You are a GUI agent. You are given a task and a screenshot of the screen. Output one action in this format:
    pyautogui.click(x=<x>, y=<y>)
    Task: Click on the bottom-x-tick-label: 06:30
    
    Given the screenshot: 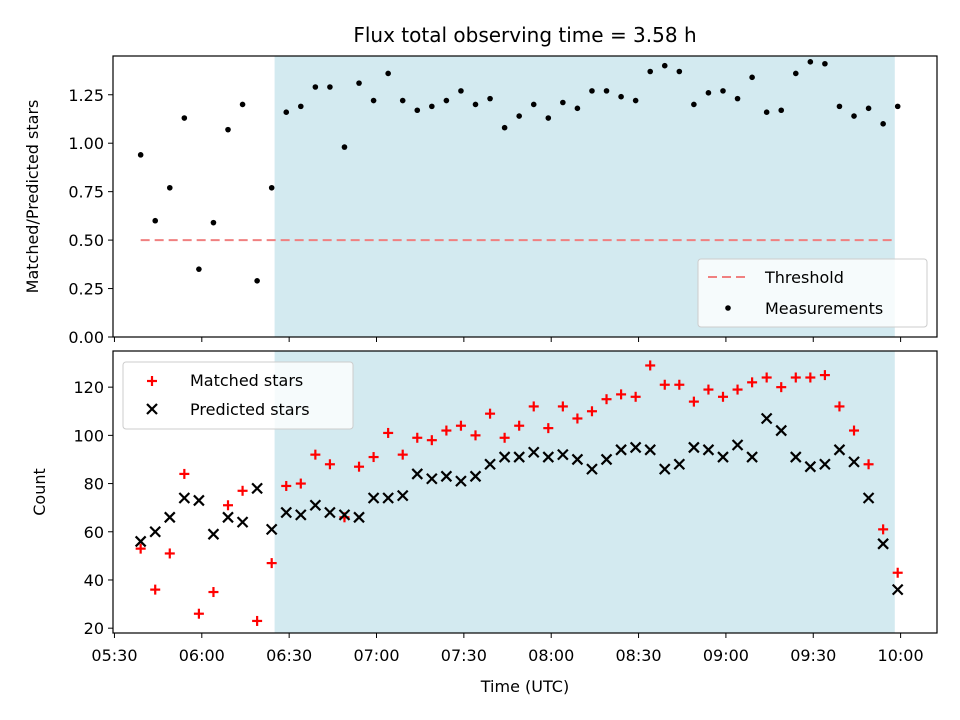 What is the action you would take?
    pyautogui.click(x=289, y=655)
    